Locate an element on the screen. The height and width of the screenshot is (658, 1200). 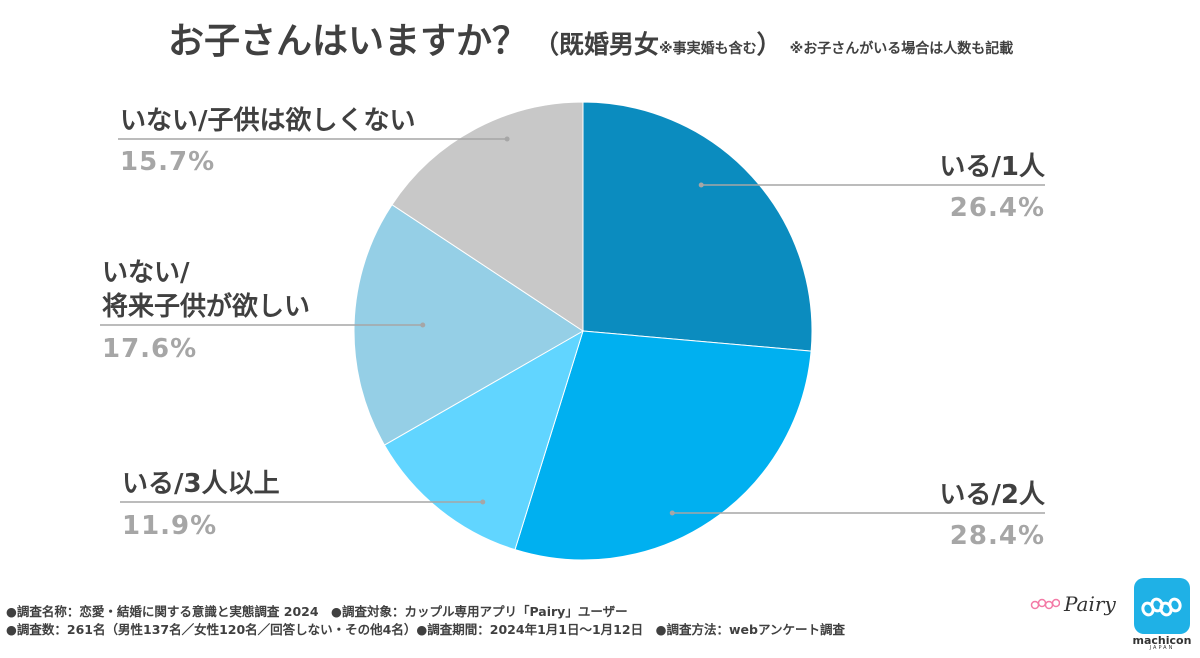
slice-label: 将来子供が欲しい is located at coordinates (206, 306).